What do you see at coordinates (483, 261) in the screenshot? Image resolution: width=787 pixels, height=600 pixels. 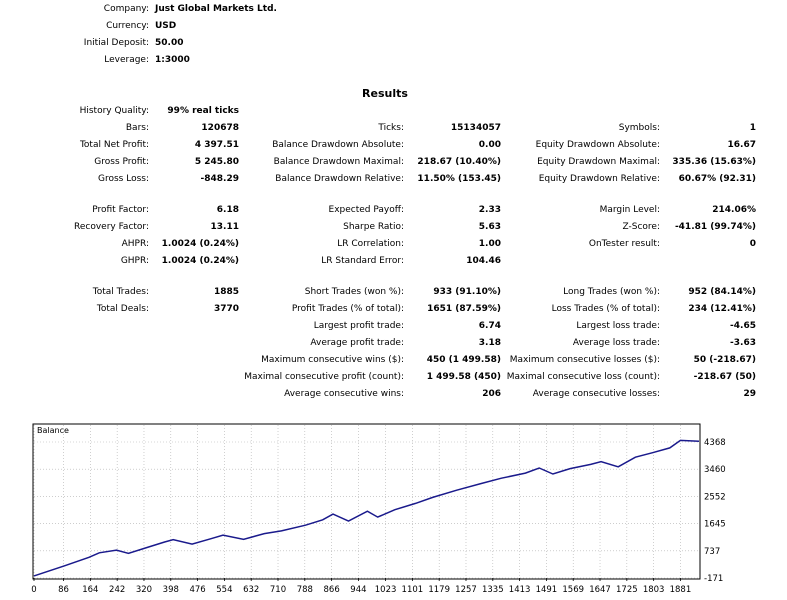 I see `stat-value: 104.46` at bounding box center [483, 261].